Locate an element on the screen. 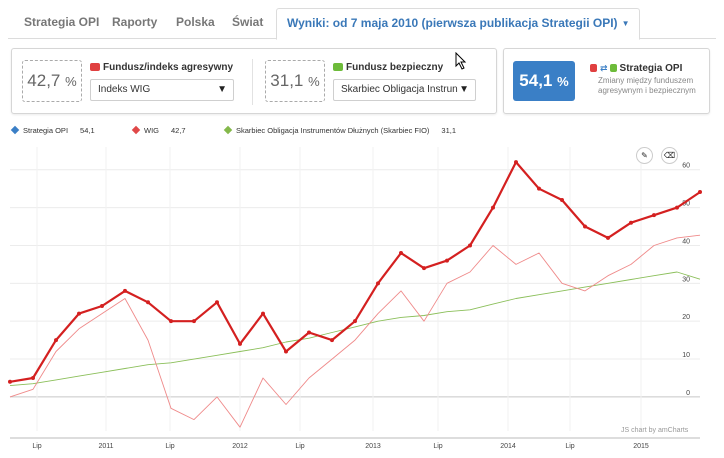 This screenshot has width=724, height=458. panel-divider is located at coordinates (252, 82).